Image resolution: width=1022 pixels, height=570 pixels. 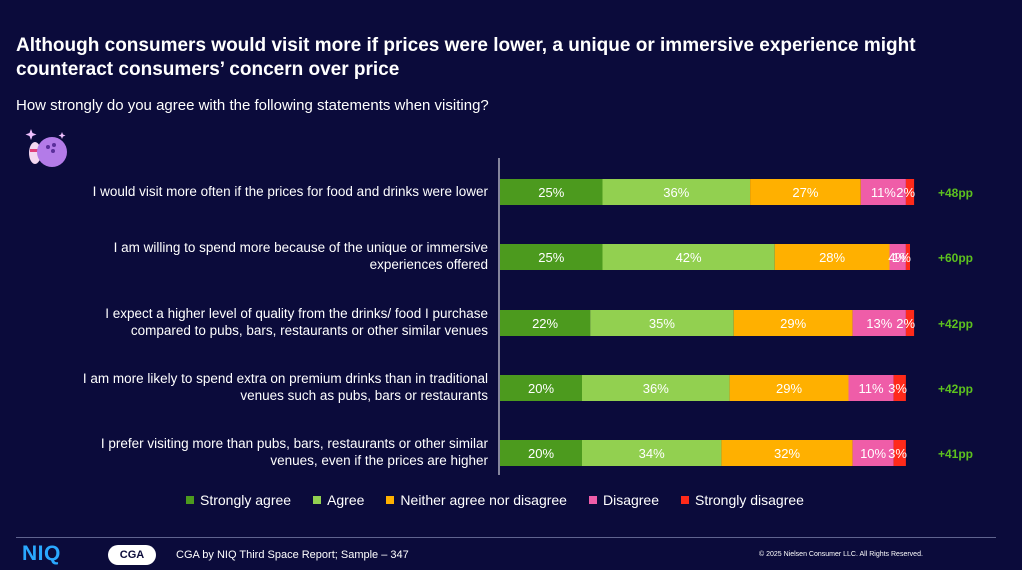 What do you see at coordinates (749, 500) in the screenshot?
I see `legend-label: Strongly disagree` at bounding box center [749, 500].